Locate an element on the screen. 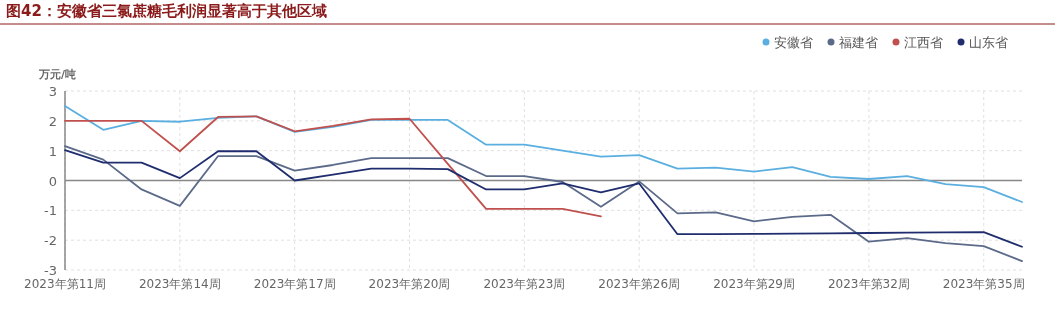 The width and height of the screenshot is (1055, 332). x-tick-label: 2023年第35周 is located at coordinates (983, 284).